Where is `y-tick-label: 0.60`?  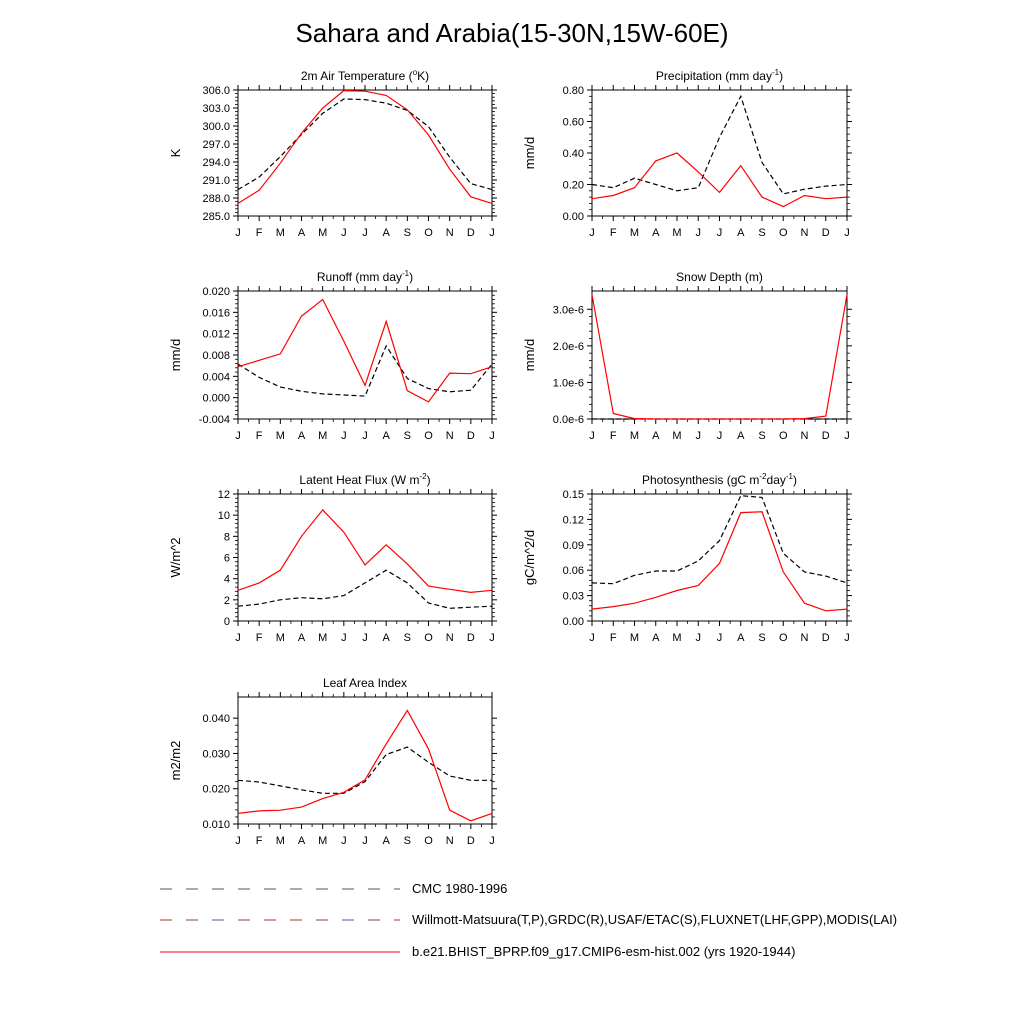
y-tick-label: 0.60 is located at coordinates (573, 123).